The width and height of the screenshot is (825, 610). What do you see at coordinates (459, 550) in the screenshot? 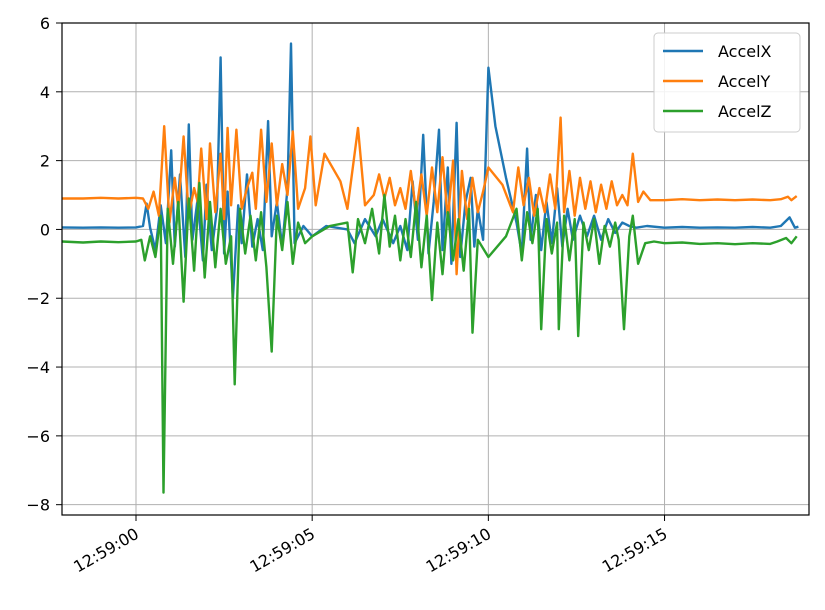
I see `x-tick-label: 12:59:10` at bounding box center [459, 550].